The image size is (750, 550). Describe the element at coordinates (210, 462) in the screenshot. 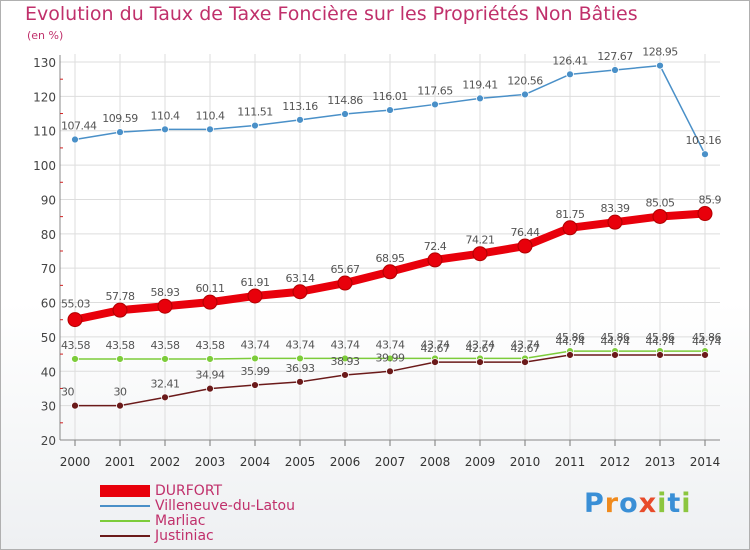

I see `x-tick-label: 2003` at that location.